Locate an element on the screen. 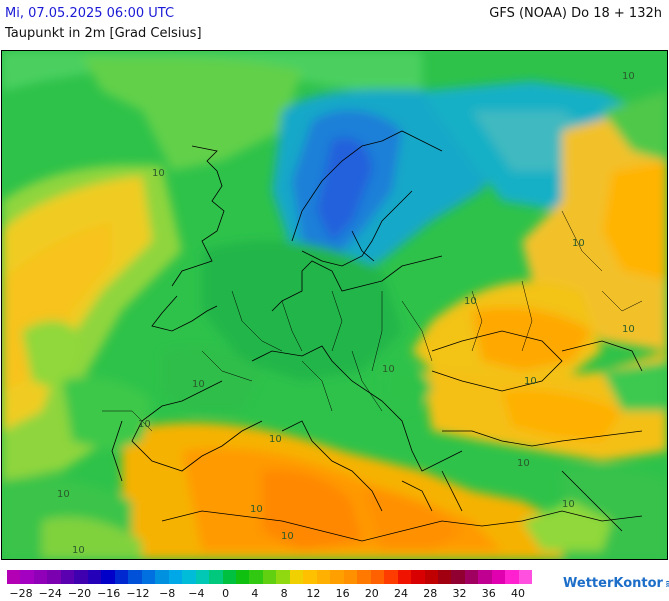 The width and height of the screenshot is (669, 601). legend-tick-label: −20 is located at coordinates (79, 593).